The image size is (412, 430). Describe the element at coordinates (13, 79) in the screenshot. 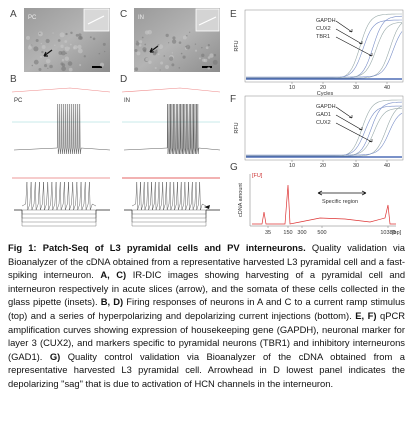

I see `panel-label: B` at that location.